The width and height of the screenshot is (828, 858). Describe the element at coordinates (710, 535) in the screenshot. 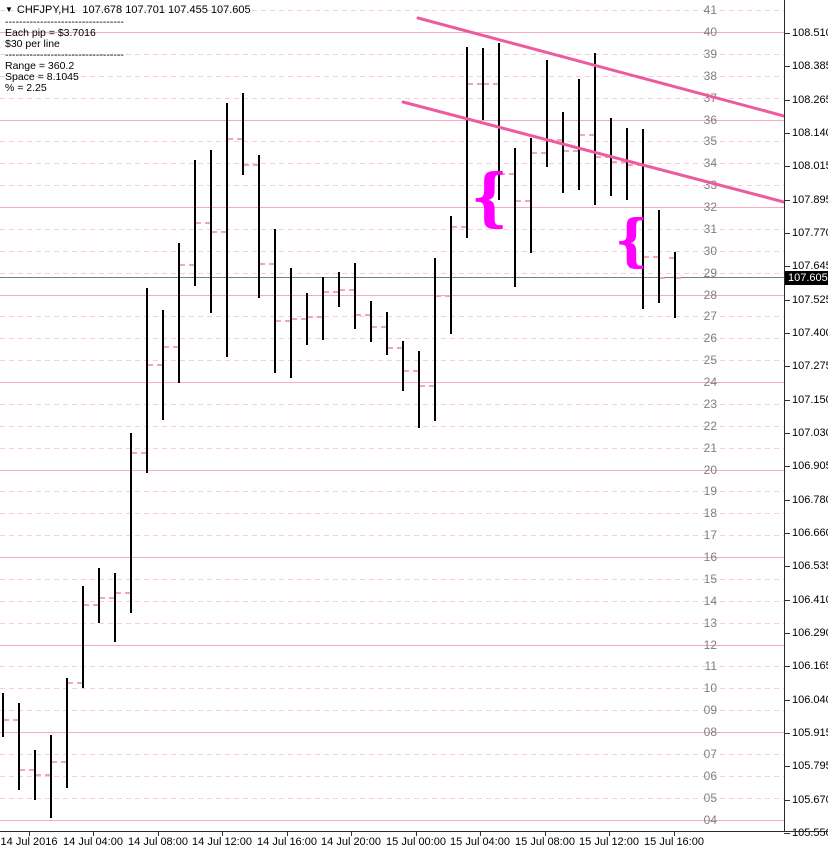

I see `line-number: 17` at that location.